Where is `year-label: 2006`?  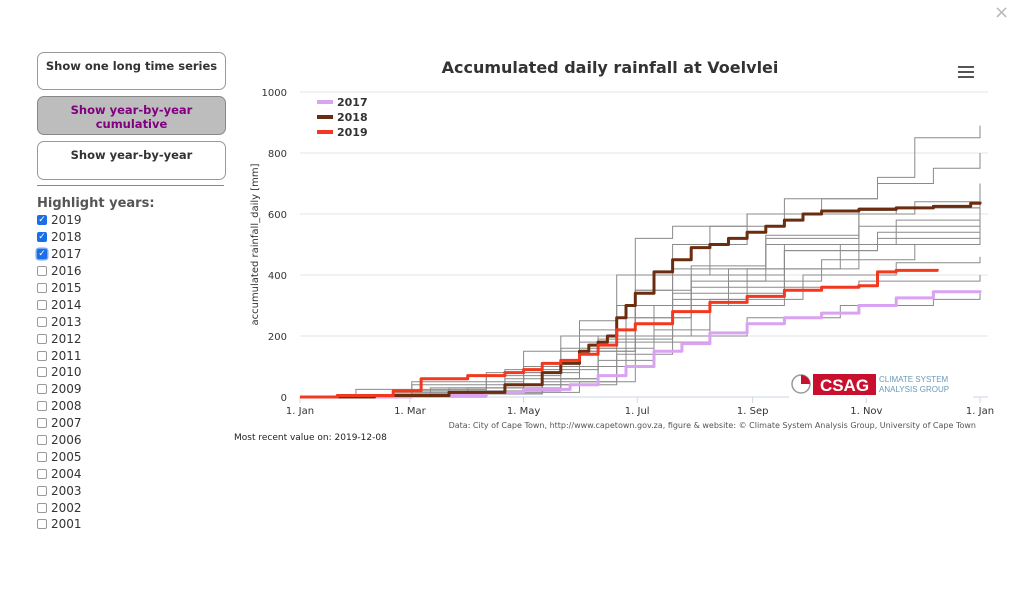
year-label: 2006 is located at coordinates (66, 440).